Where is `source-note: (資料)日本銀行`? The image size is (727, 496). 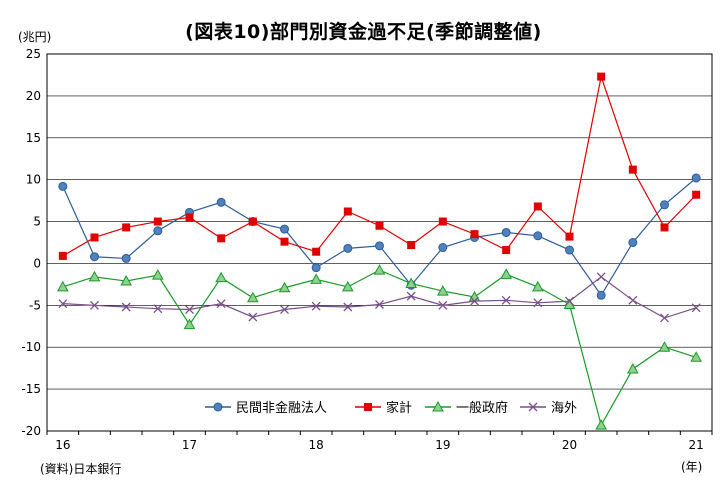 source-note: (資料)日本銀行 is located at coordinates (81, 469).